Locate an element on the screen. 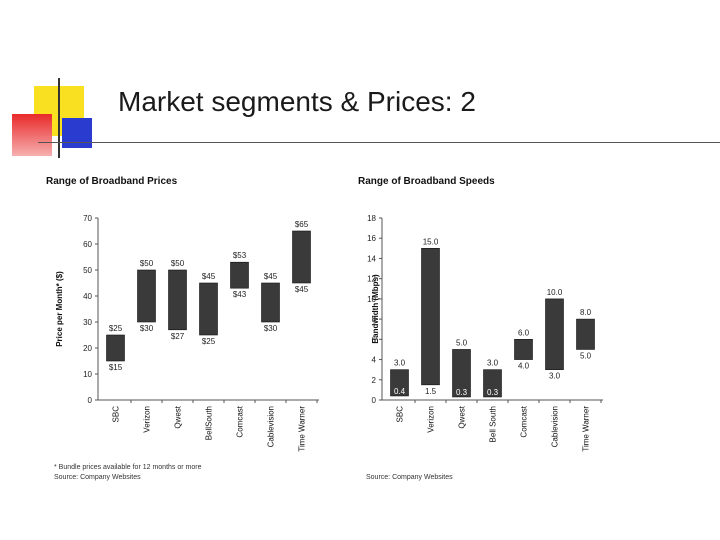  accent-square-red is located at coordinates (32, 135).